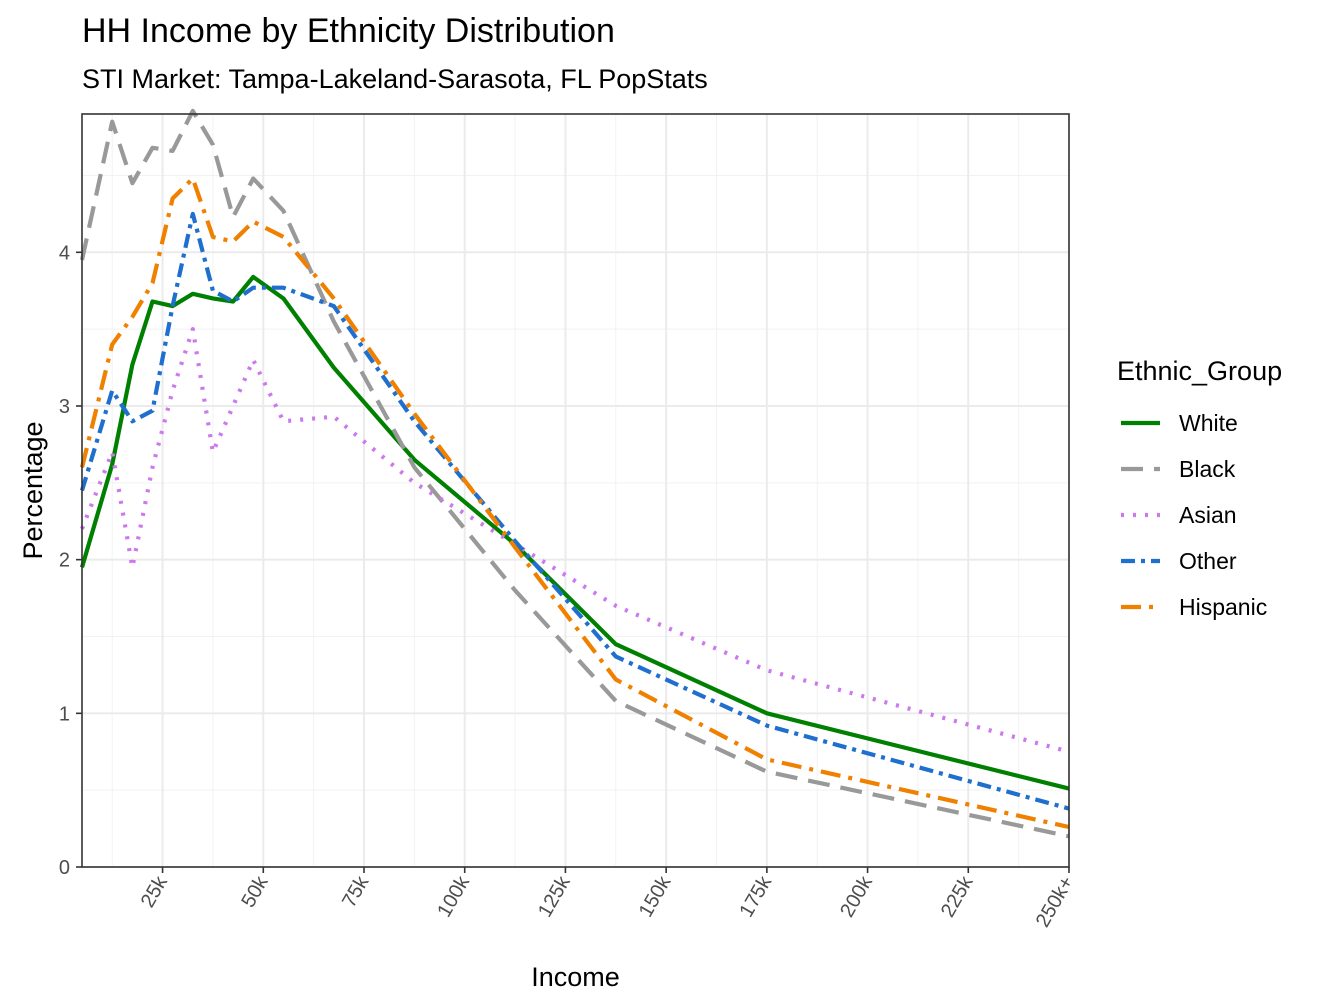  What do you see at coordinates (655, 896) in the screenshot?
I see `x-tick-label: 150k` at bounding box center [655, 896].